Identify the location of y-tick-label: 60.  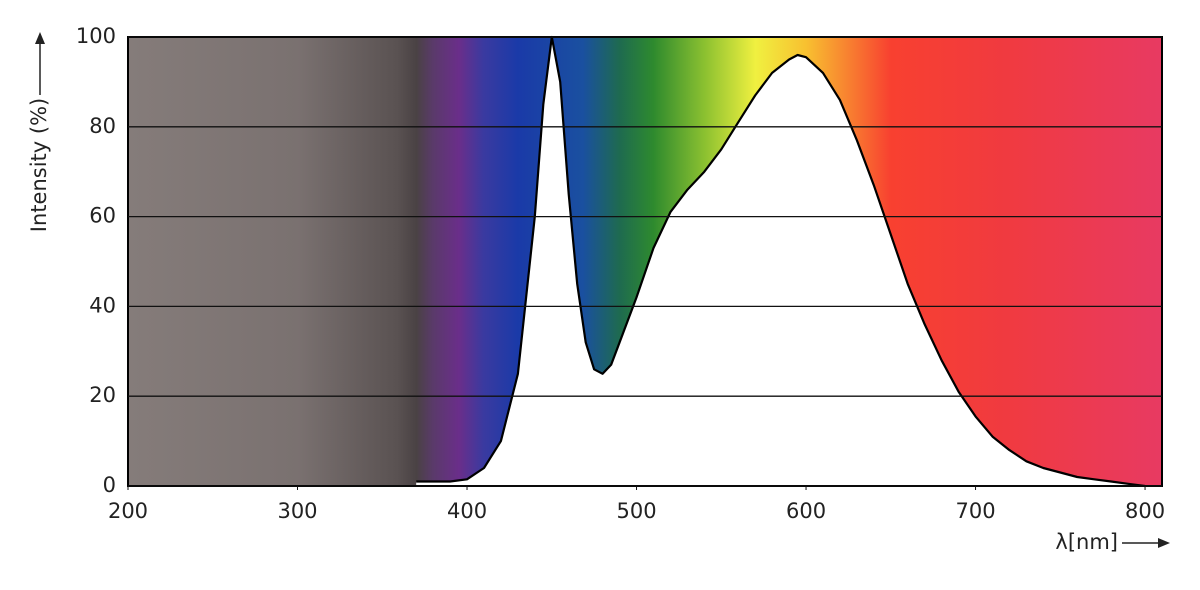
(102, 216).